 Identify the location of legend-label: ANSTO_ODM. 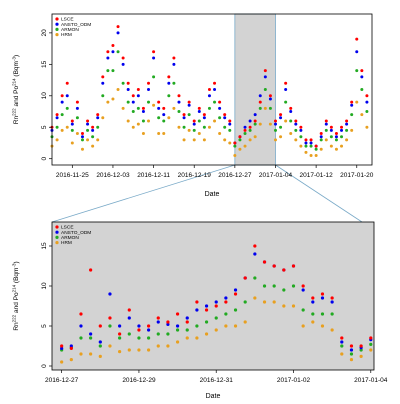
(76, 25).